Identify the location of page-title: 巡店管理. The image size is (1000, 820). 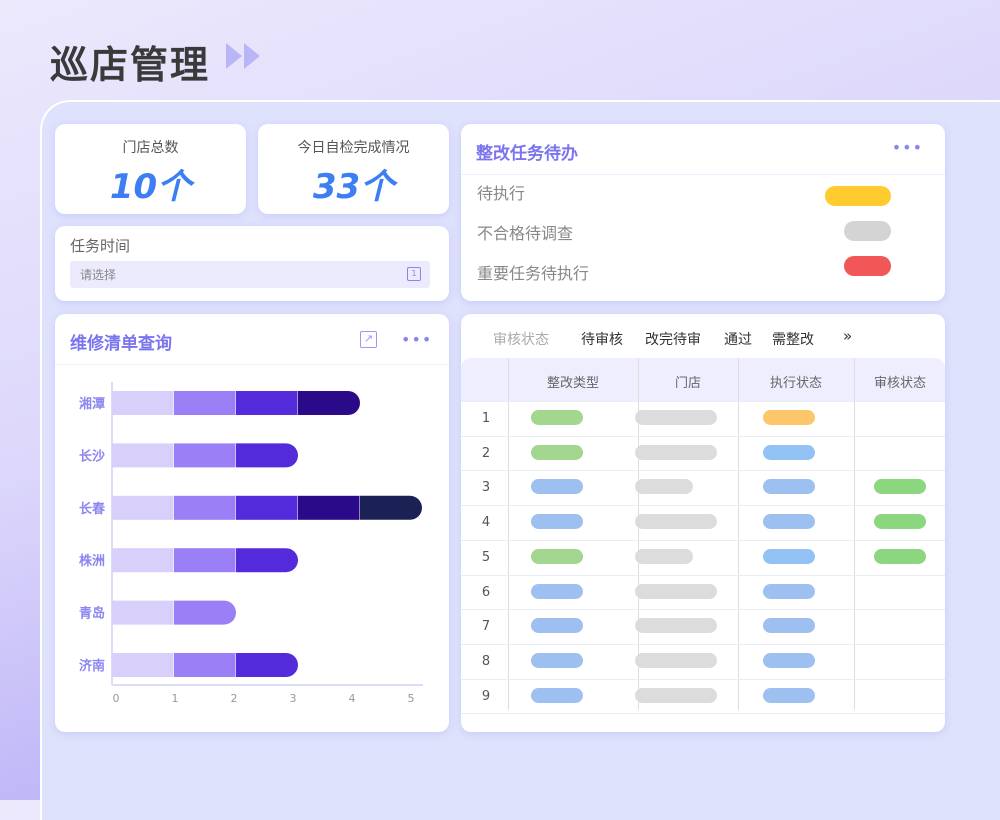
(130, 65).